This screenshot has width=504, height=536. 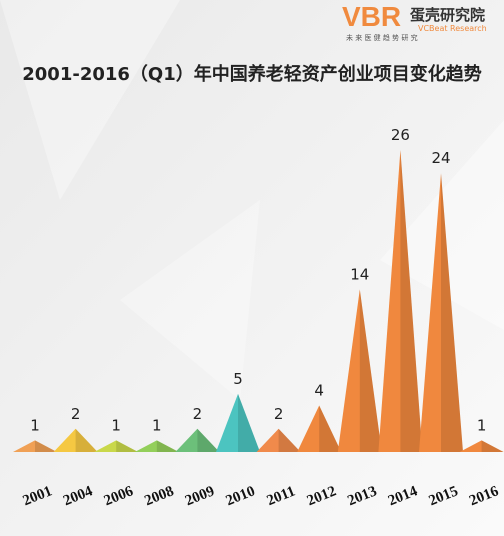 What do you see at coordinates (440, 158) in the screenshot?
I see `value-label: 24` at bounding box center [440, 158].